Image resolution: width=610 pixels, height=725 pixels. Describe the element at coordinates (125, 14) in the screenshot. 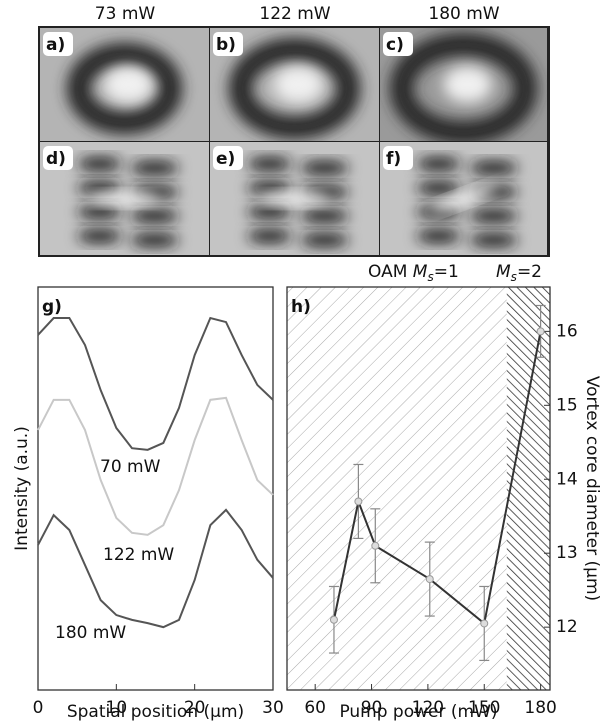

I see `column-label: 73 mW` at that location.